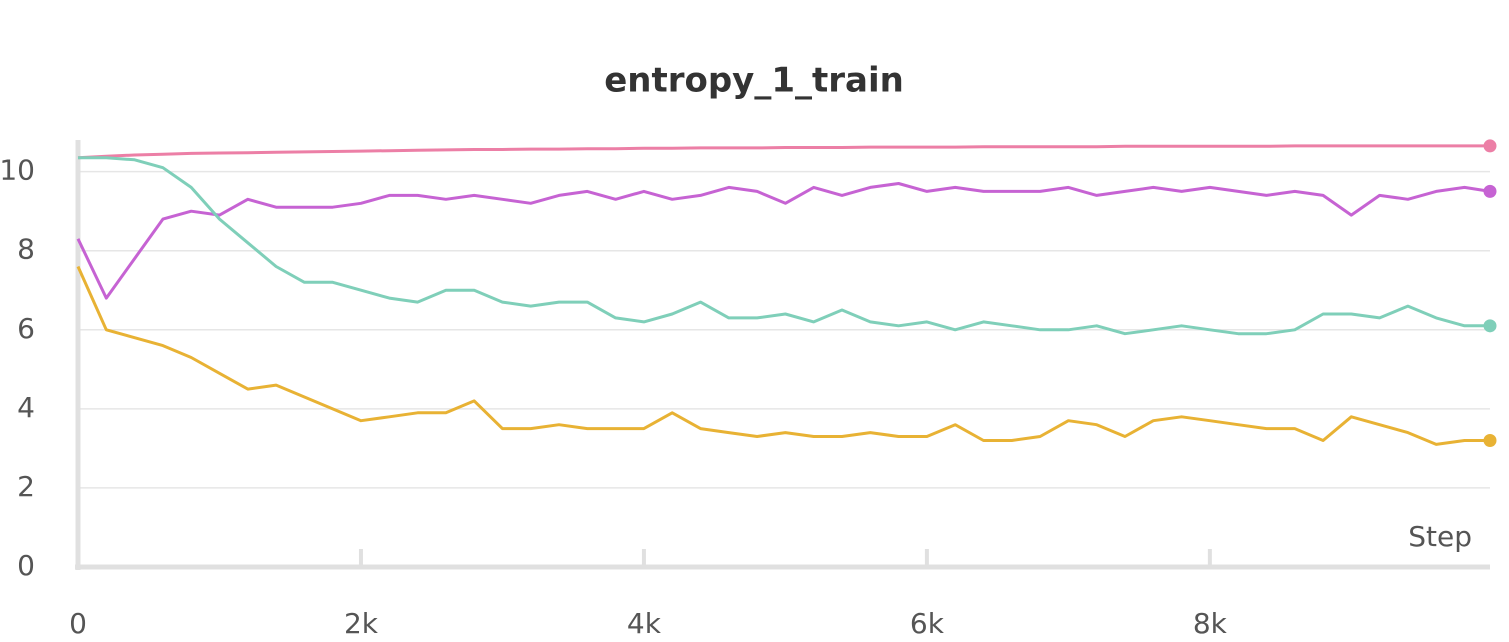 This screenshot has height=642, width=1509. I want to click on y-tick-label: 4, so click(26, 407).